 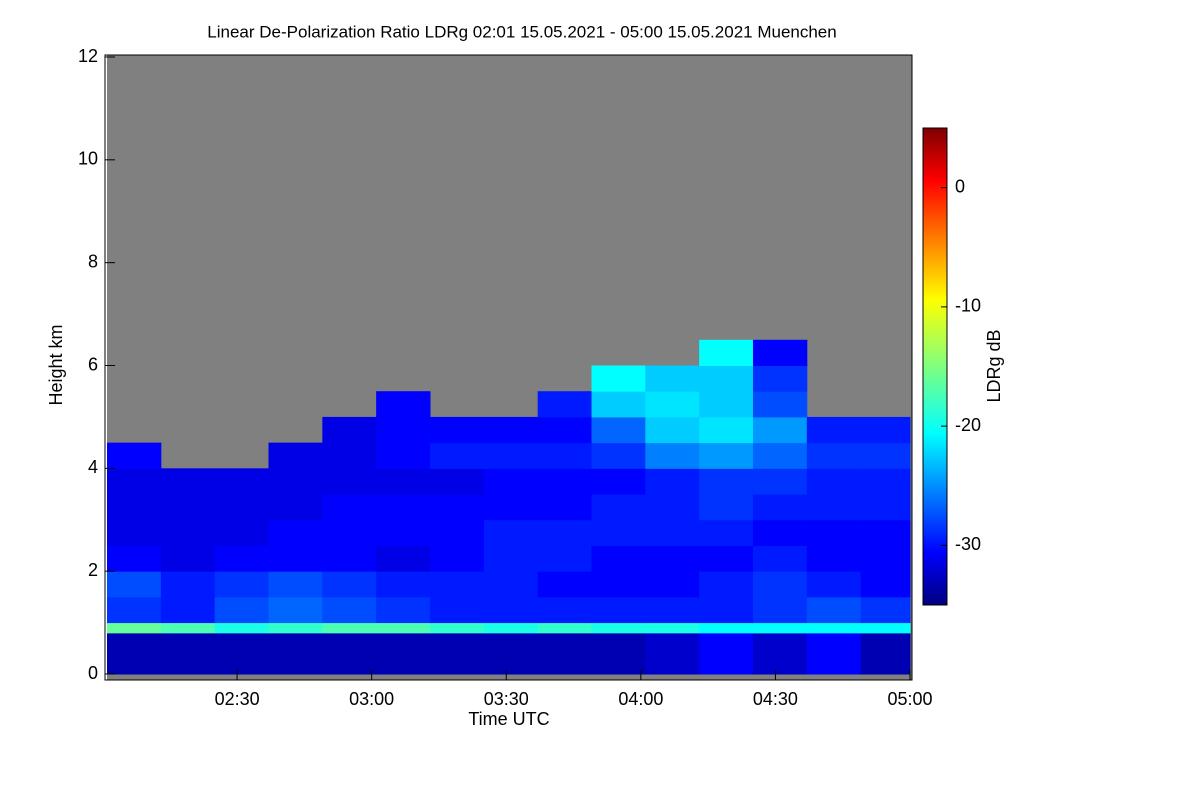 I want to click on y-tick-label: 4, so click(x=93, y=467).